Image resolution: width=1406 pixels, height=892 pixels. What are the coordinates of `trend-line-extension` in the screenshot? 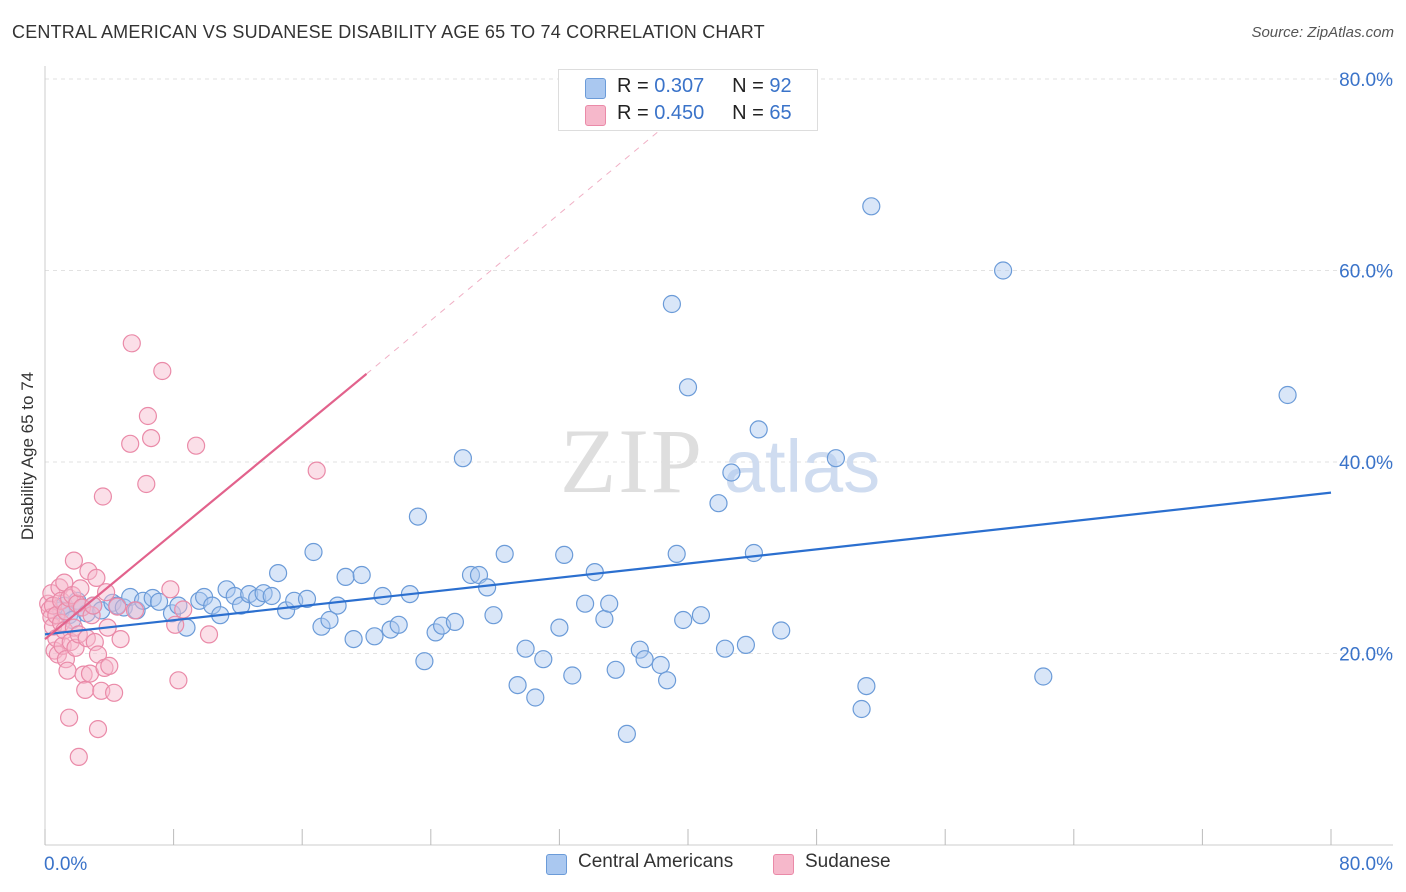 It's located at (515, 250).